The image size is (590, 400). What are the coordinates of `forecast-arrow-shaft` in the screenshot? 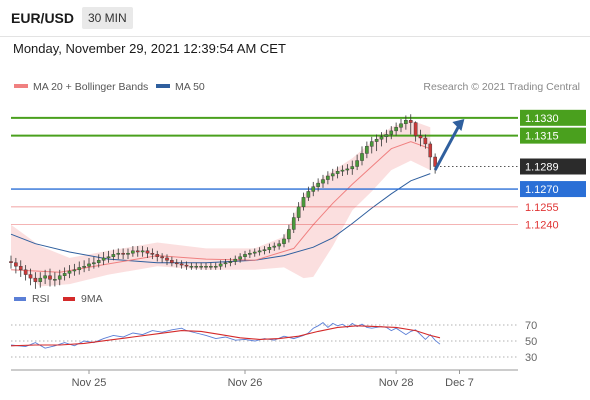 It's located at (447, 147).